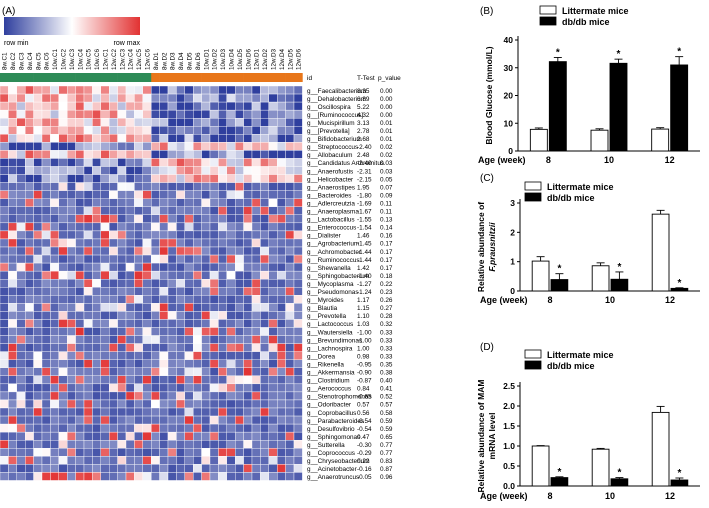 Image resolution: width=709 pixels, height=508 pixels. Describe the element at coordinates (386, 421) in the screenshot. I see `taxon-pvalue: 0.59` at that location.